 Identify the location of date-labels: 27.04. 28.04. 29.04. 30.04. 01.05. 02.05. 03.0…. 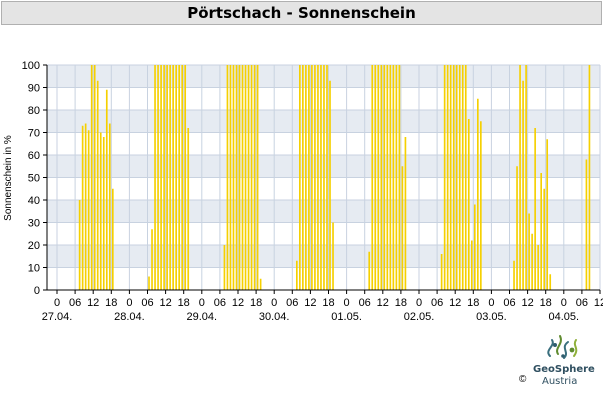
(310, 317).